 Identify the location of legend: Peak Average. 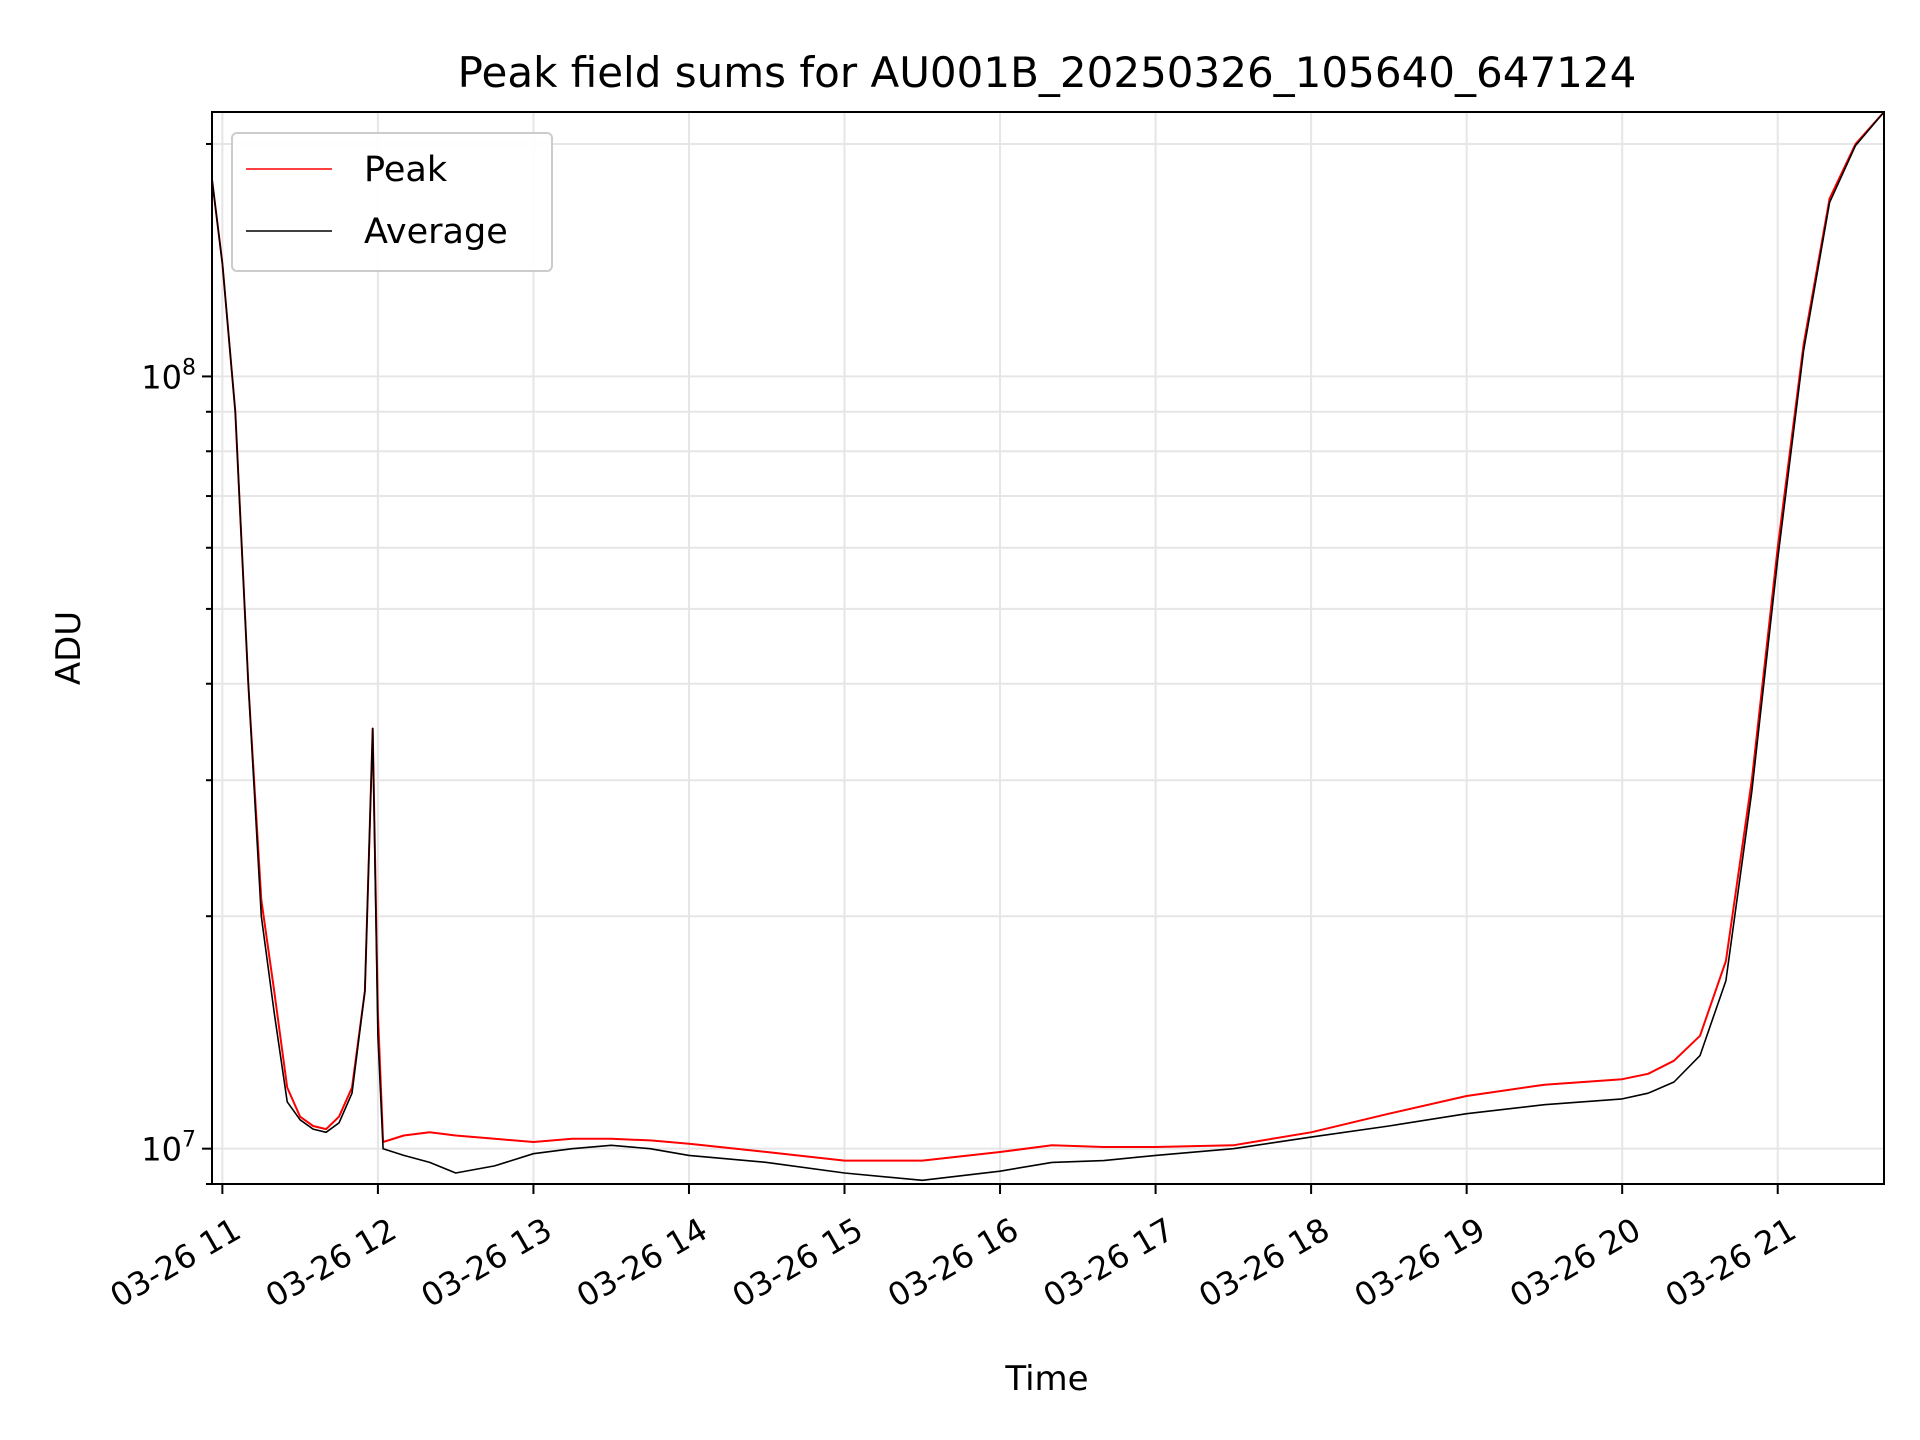
(392, 202).